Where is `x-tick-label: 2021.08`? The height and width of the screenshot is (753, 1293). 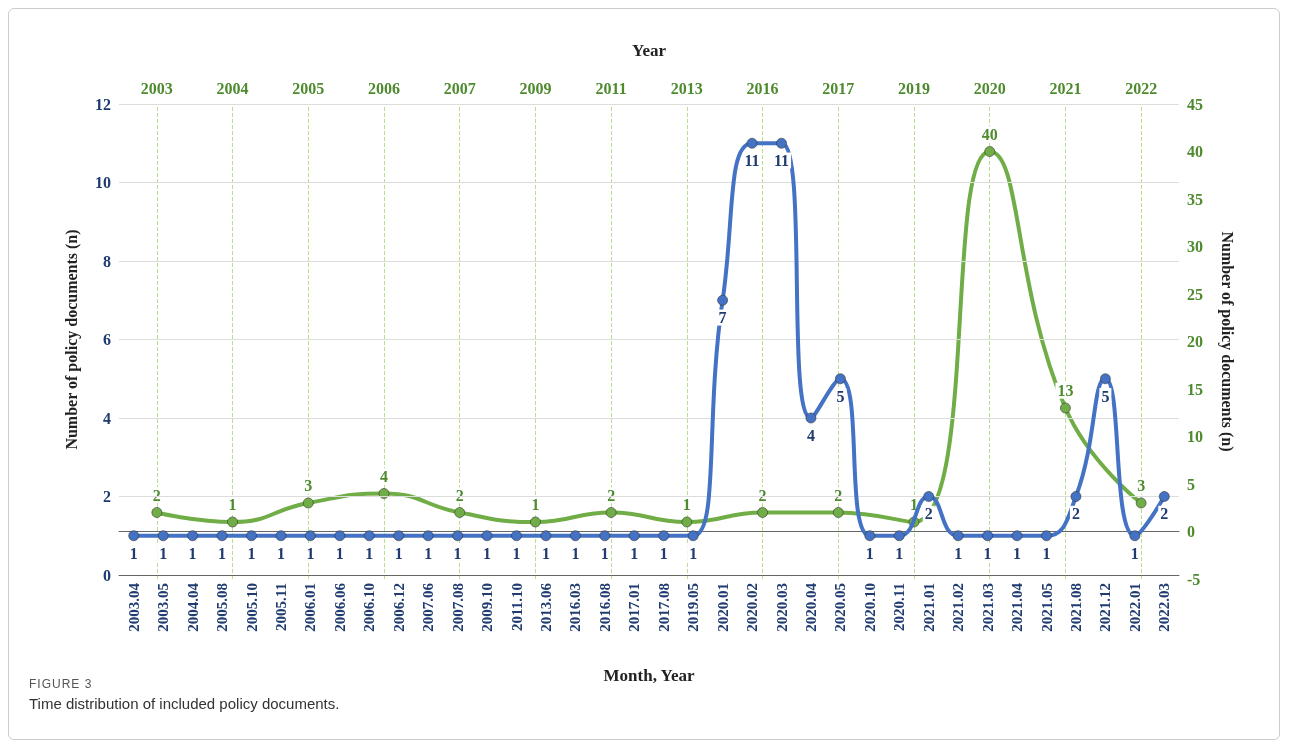 x-tick-label: 2021.08 is located at coordinates (1075, 607).